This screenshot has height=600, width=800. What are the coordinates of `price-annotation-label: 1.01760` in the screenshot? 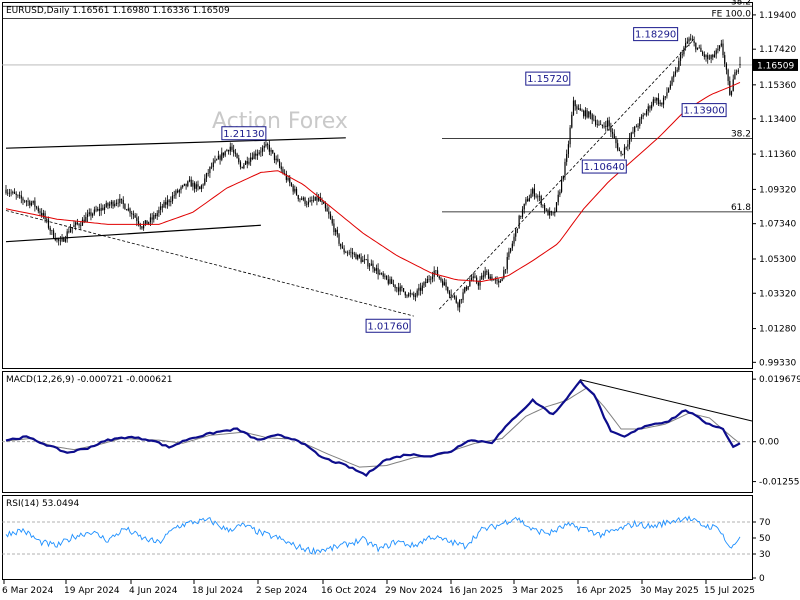 It's located at (387, 326).